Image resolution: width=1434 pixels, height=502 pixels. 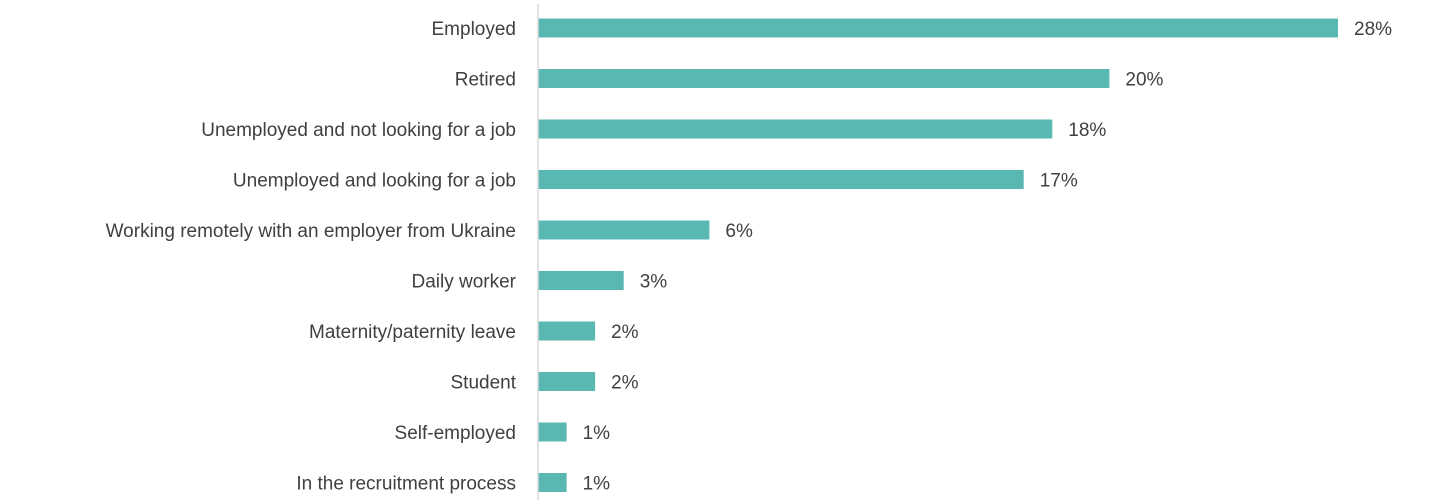 What do you see at coordinates (485, 80) in the screenshot?
I see `category-label-1: Retired` at bounding box center [485, 80].